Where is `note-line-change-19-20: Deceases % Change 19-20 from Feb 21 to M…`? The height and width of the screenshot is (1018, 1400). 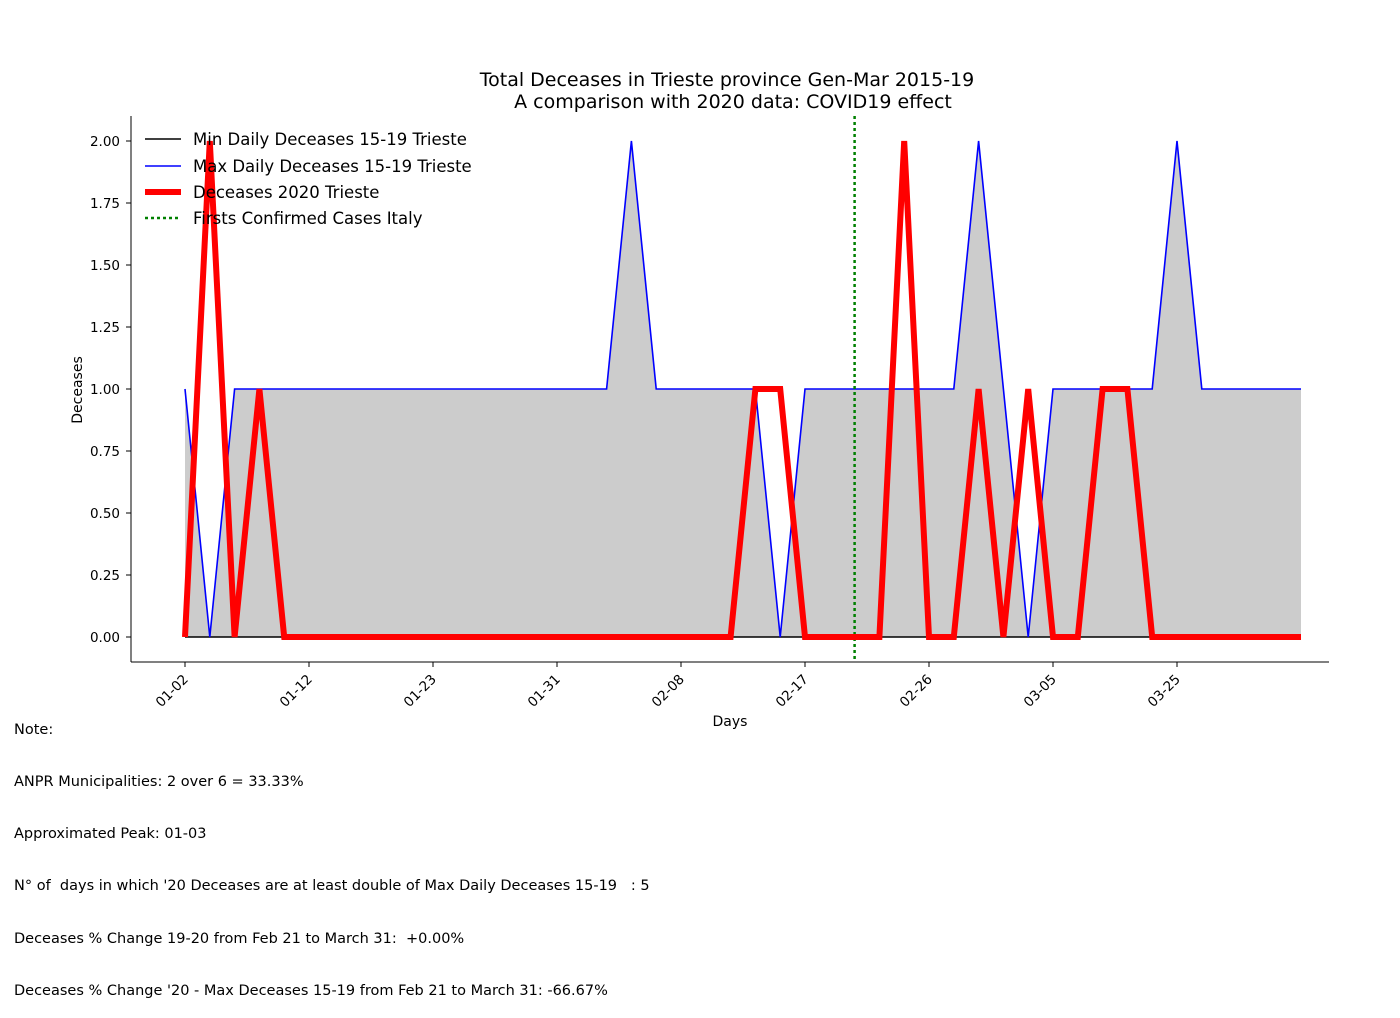
note-line-change-19-20: Deceases % Change 19-20 from Feb 21 to M… is located at coordinates (239, 938).